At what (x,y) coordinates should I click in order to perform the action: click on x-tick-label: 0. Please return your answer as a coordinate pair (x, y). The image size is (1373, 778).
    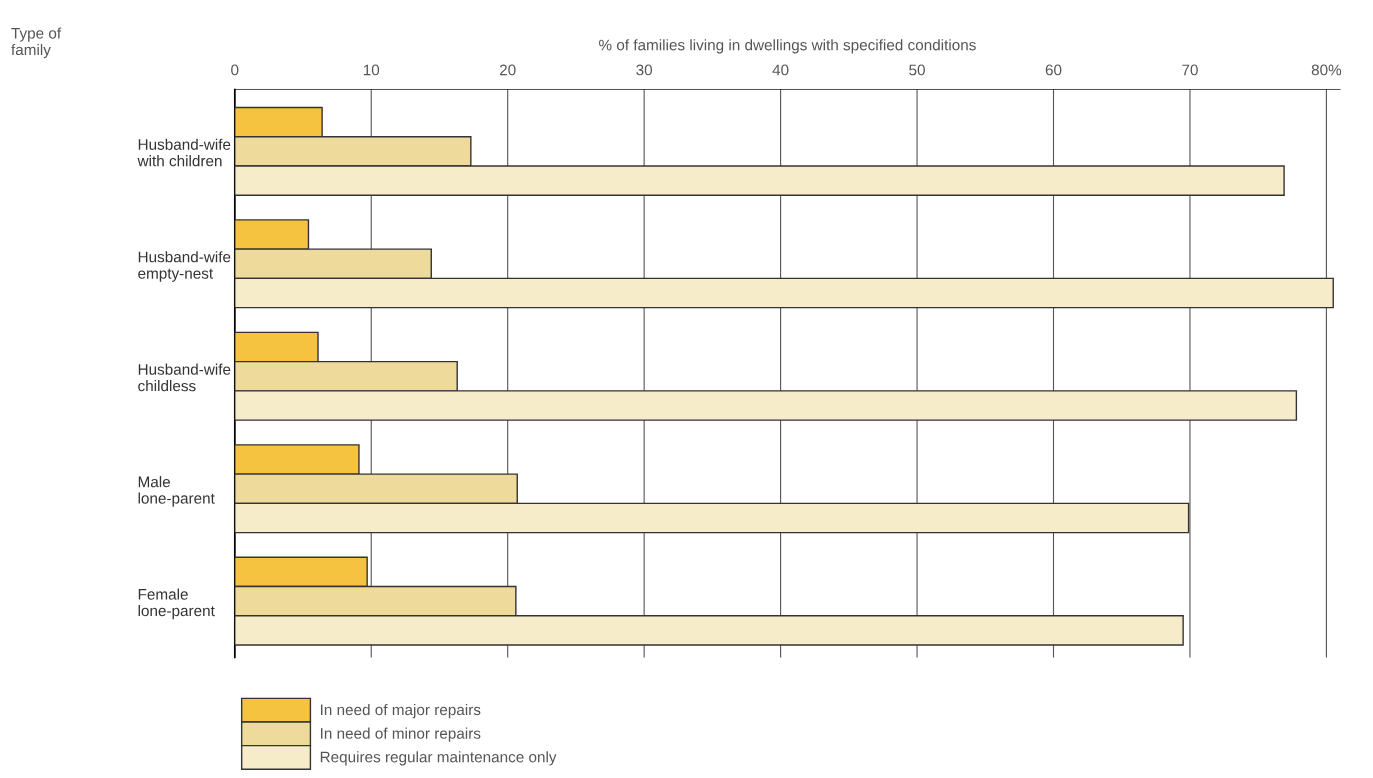
    Looking at the image, I should click on (235, 70).